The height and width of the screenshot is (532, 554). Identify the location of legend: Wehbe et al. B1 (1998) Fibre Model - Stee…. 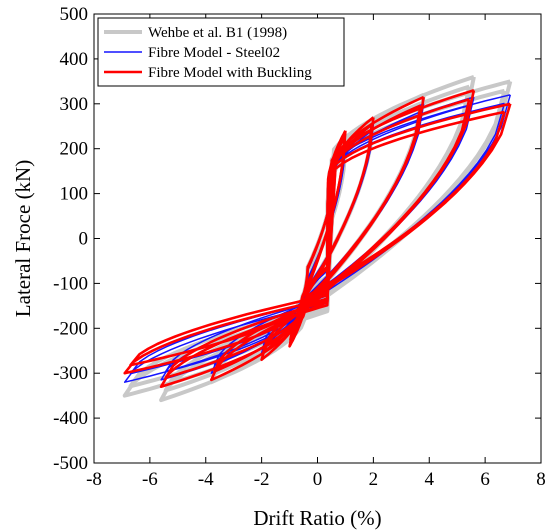
(221, 52).